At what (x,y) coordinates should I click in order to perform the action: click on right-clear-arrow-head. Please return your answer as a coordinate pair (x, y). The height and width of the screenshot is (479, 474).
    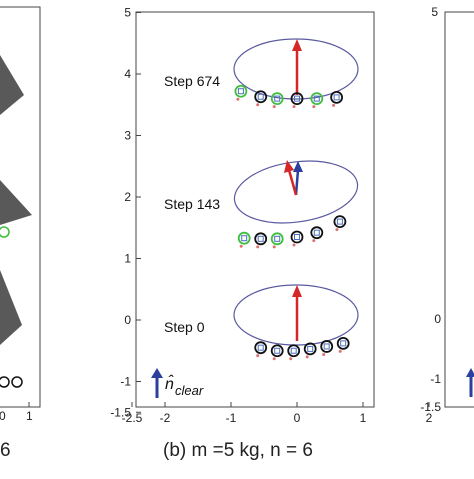
    Looking at the image, I should click on (470, 372).